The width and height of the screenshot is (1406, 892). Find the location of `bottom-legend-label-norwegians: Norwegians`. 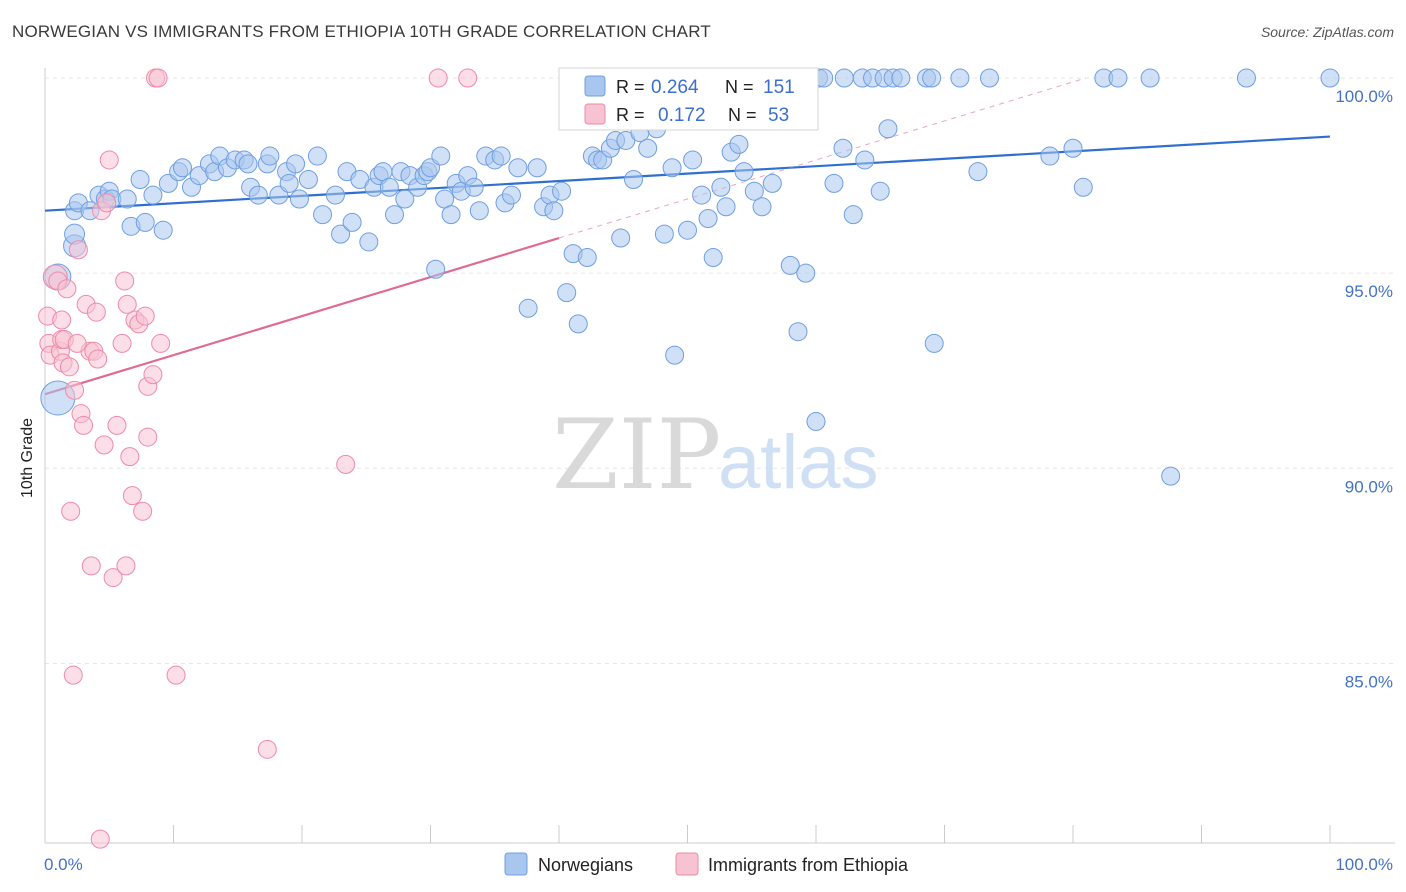

bottom-legend-label-norwegians: Norwegians is located at coordinates (585, 865).